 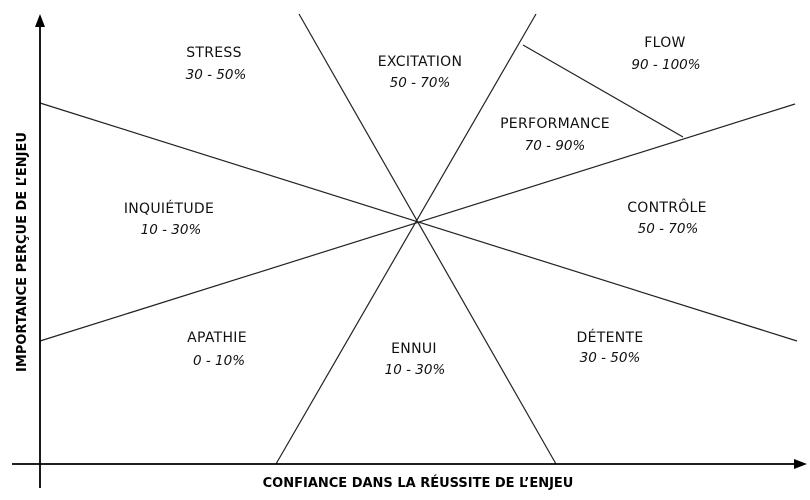 I want to click on zone-performance-name: PERFORMANCE, so click(x=555, y=124).